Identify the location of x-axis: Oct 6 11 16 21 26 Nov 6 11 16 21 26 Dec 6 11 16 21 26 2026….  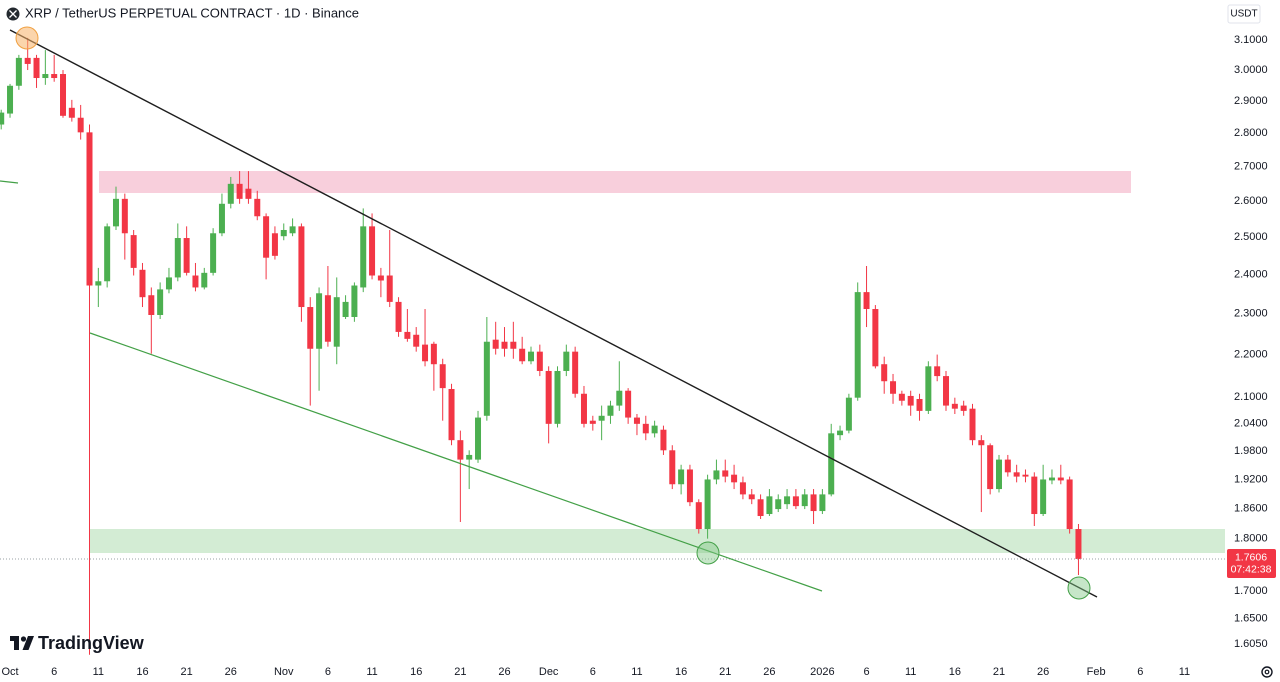
(595, 672).